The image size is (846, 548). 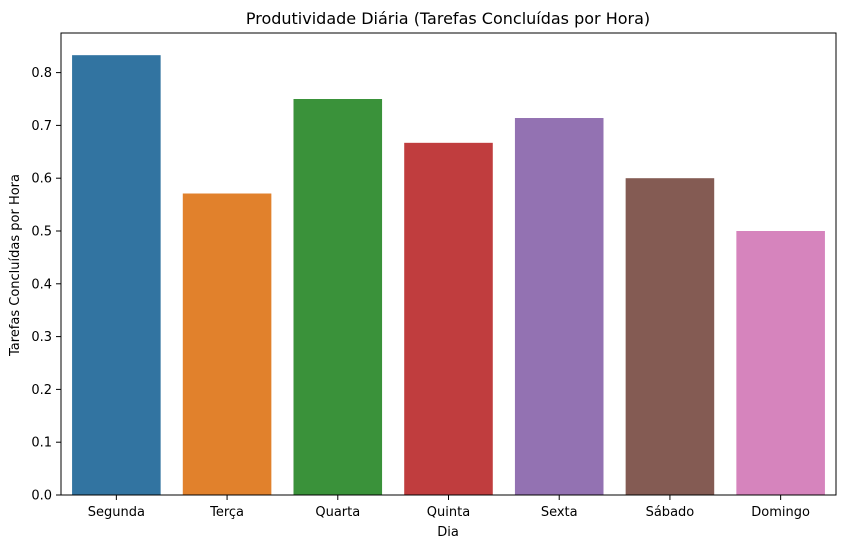 I want to click on bar-quinta, so click(x=448, y=318).